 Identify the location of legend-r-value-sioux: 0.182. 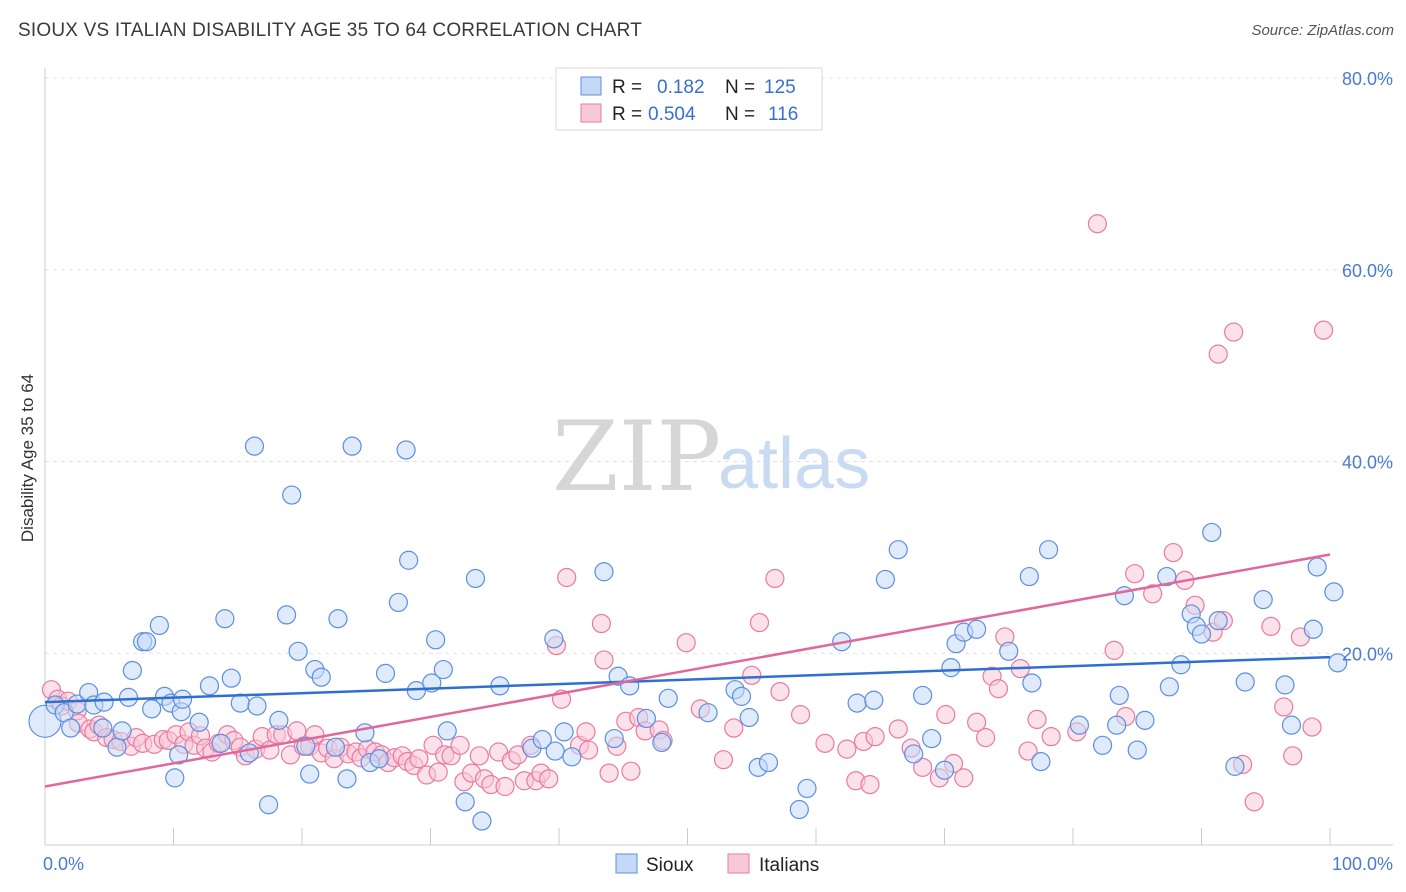
(681, 87).